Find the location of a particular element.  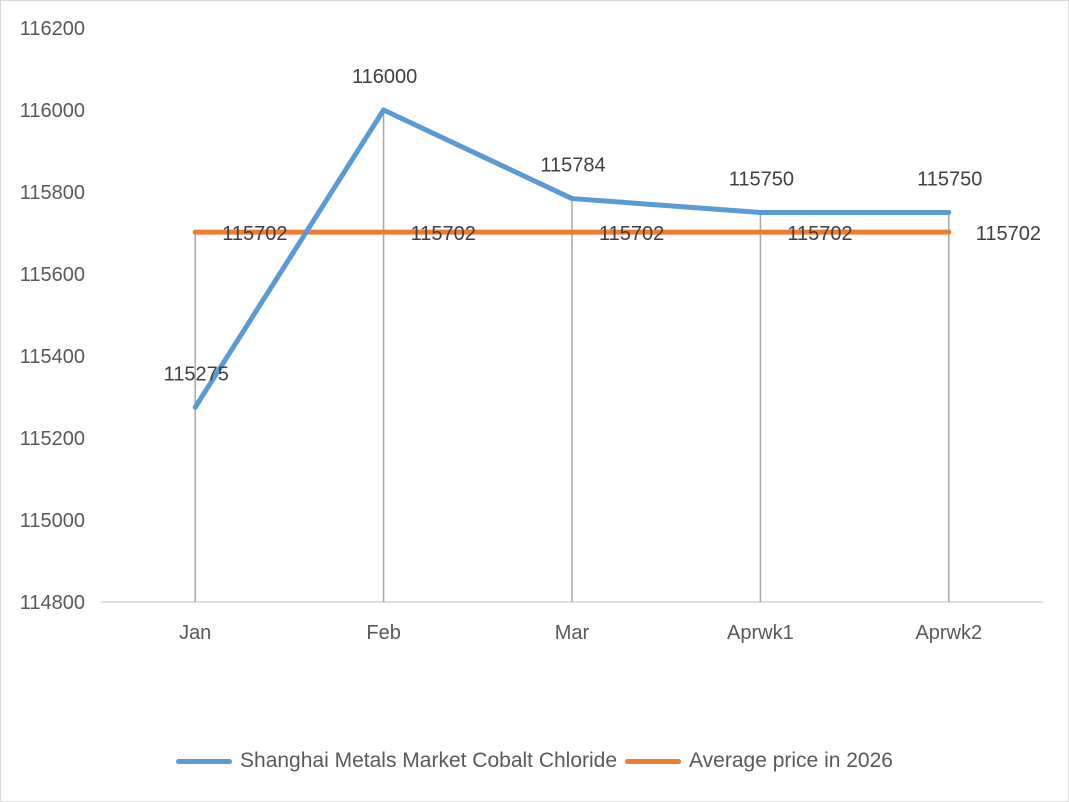

x-tick-label: Jan is located at coordinates (195, 633).